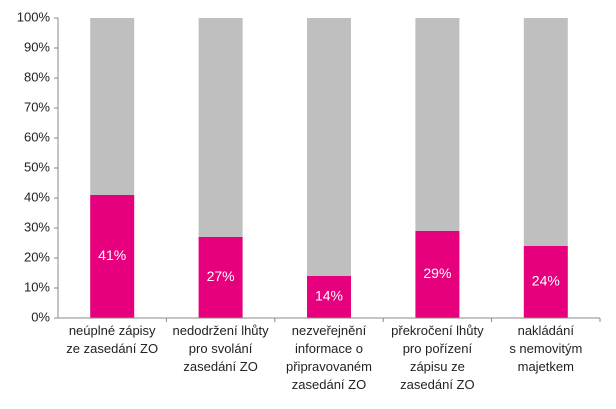  What do you see at coordinates (37, 226) in the screenshot?
I see `y-tick-label: 30%` at bounding box center [37, 226].